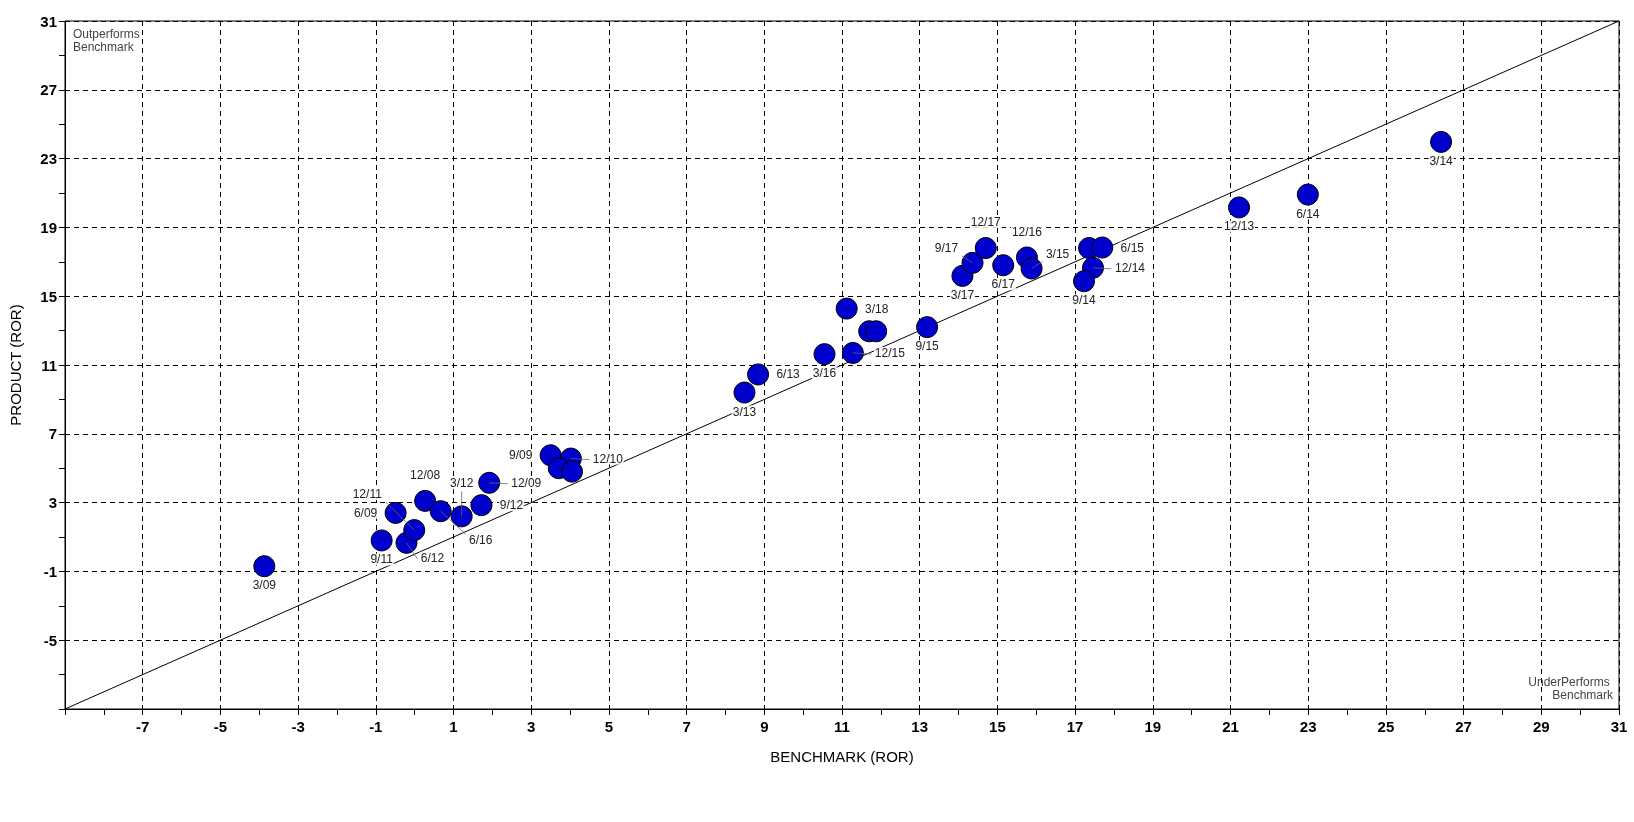  Describe the element at coordinates (842, 726) in the screenshot. I see `x-tick-label: 11` at that location.